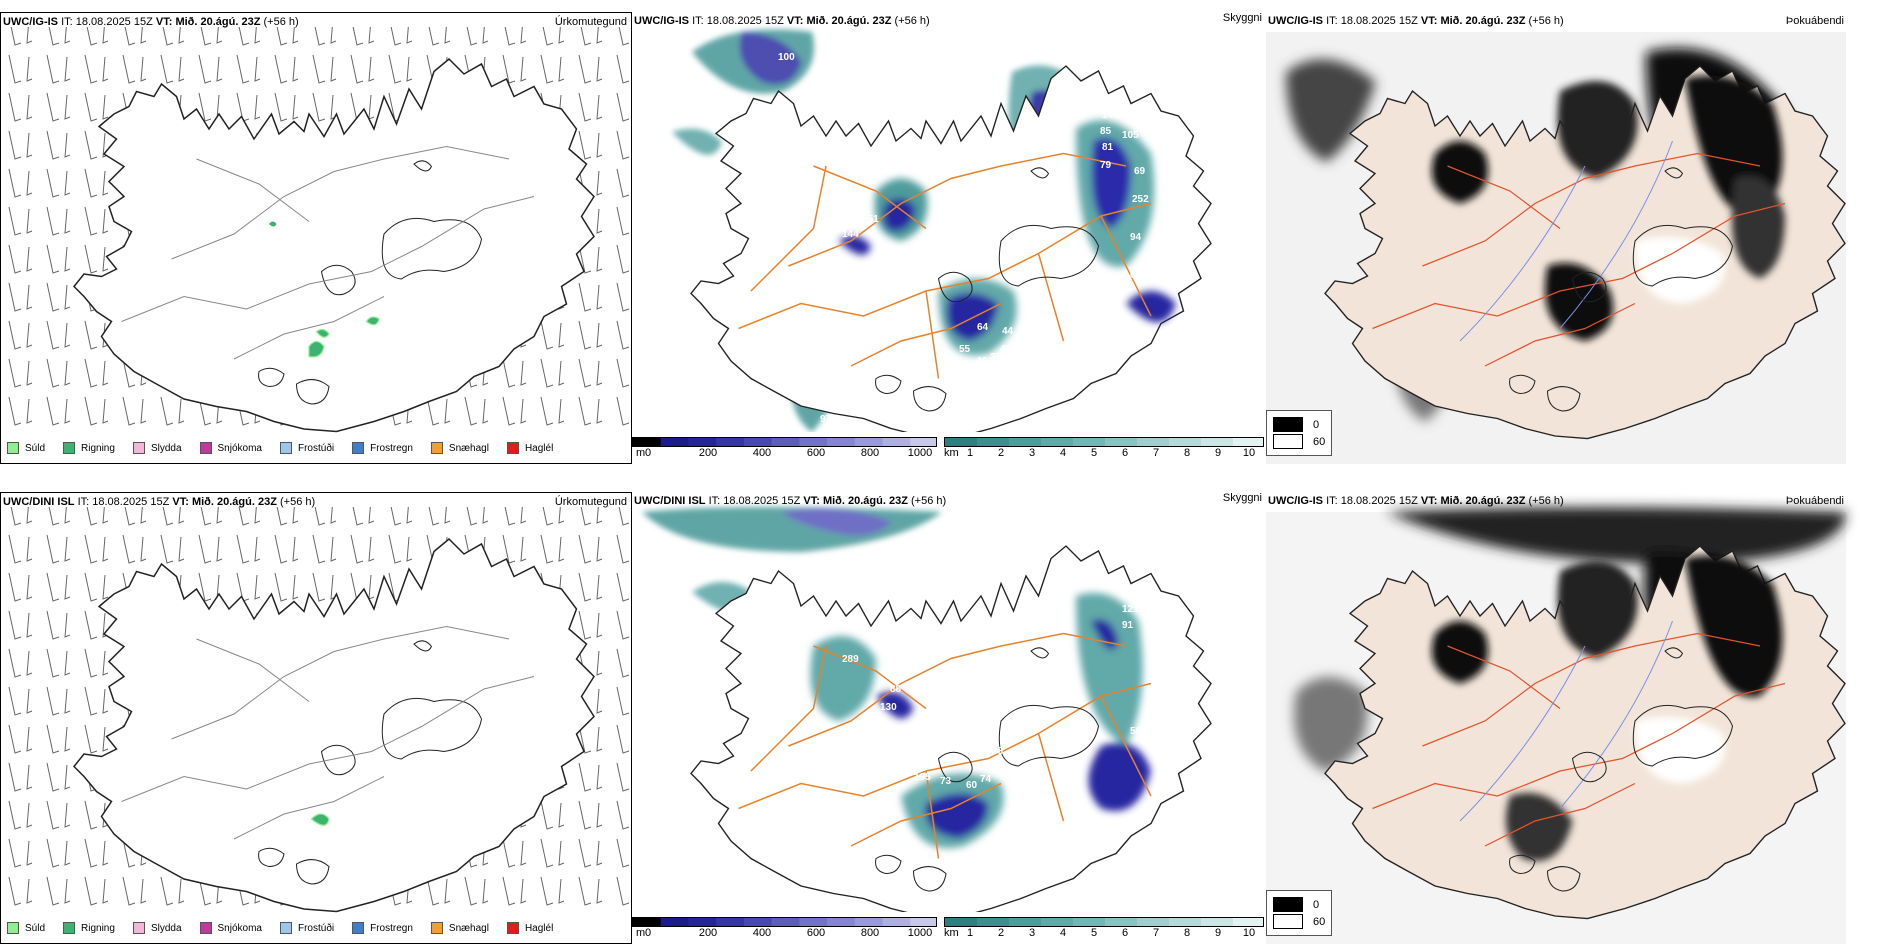 The image size is (1900, 950). Describe the element at coordinates (850, 234) in the screenshot. I see `map-value-label: 144` at that location.